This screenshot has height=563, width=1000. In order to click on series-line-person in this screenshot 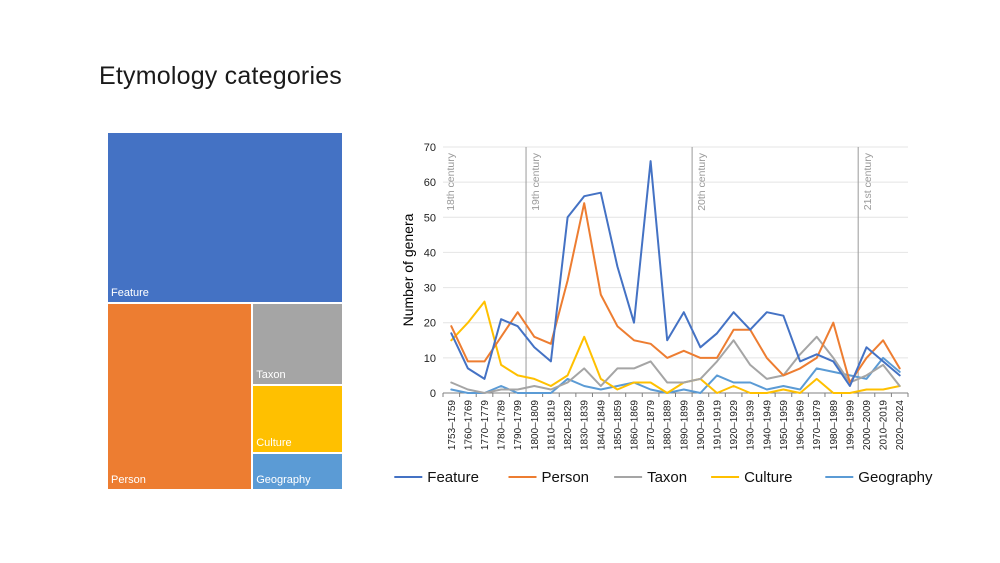, I will do `click(675, 293)`.